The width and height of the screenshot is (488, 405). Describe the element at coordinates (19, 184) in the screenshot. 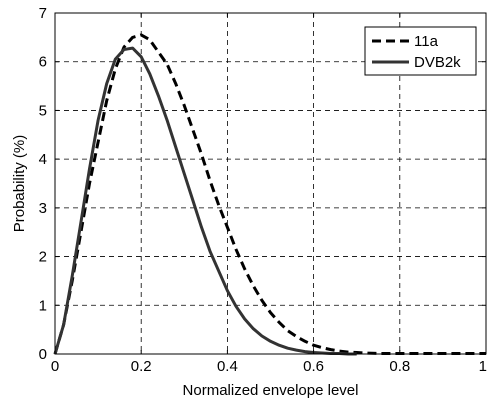

I see `y-axis-label: Probability (%)` at that location.